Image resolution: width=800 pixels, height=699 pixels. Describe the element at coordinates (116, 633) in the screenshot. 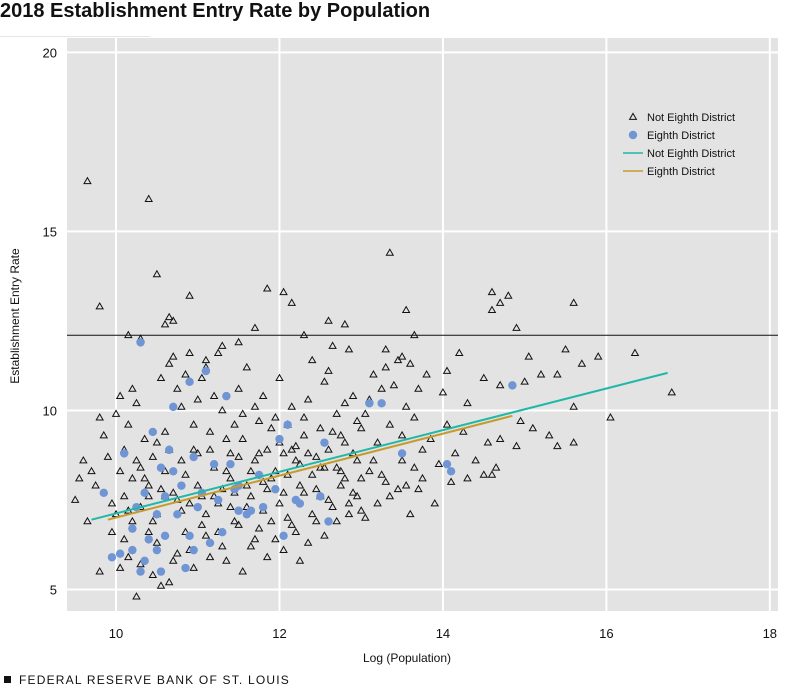

I see `x-tick-label: 10` at that location.